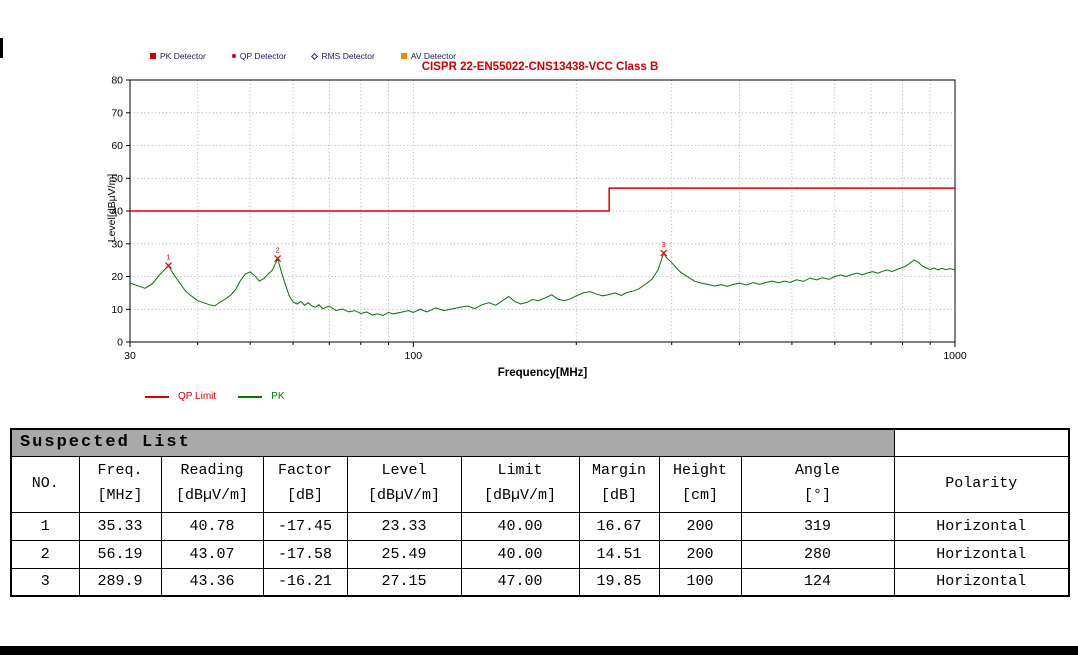 The image size is (1078, 655). Describe the element at coordinates (348, 56) in the screenshot. I see `legend-label-rms-detector: RMS Detector` at that location.